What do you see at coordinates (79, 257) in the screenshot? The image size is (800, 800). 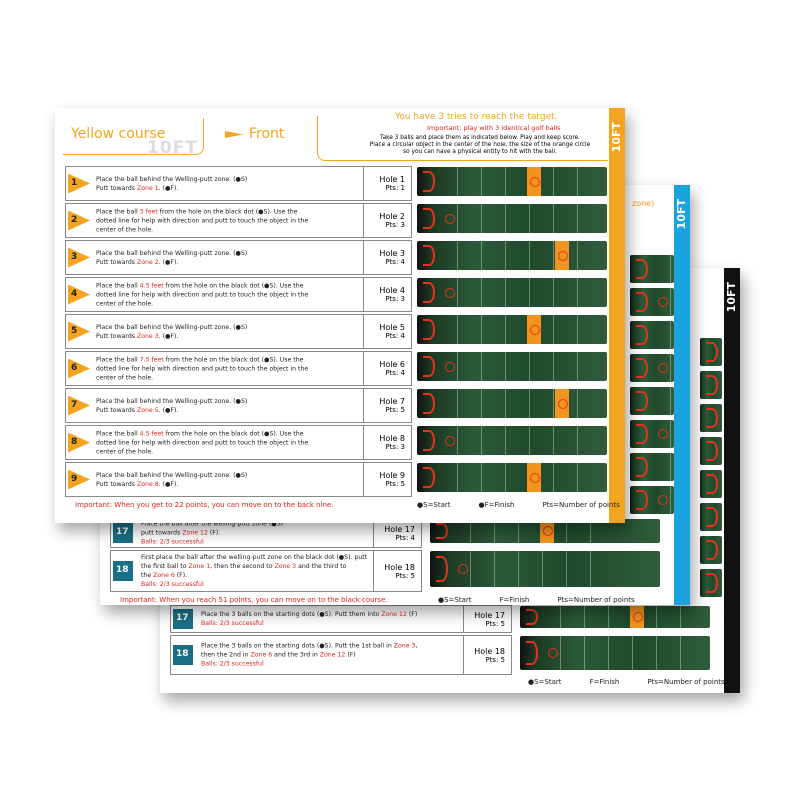 I see `hole-badge: 3` at bounding box center [79, 257].